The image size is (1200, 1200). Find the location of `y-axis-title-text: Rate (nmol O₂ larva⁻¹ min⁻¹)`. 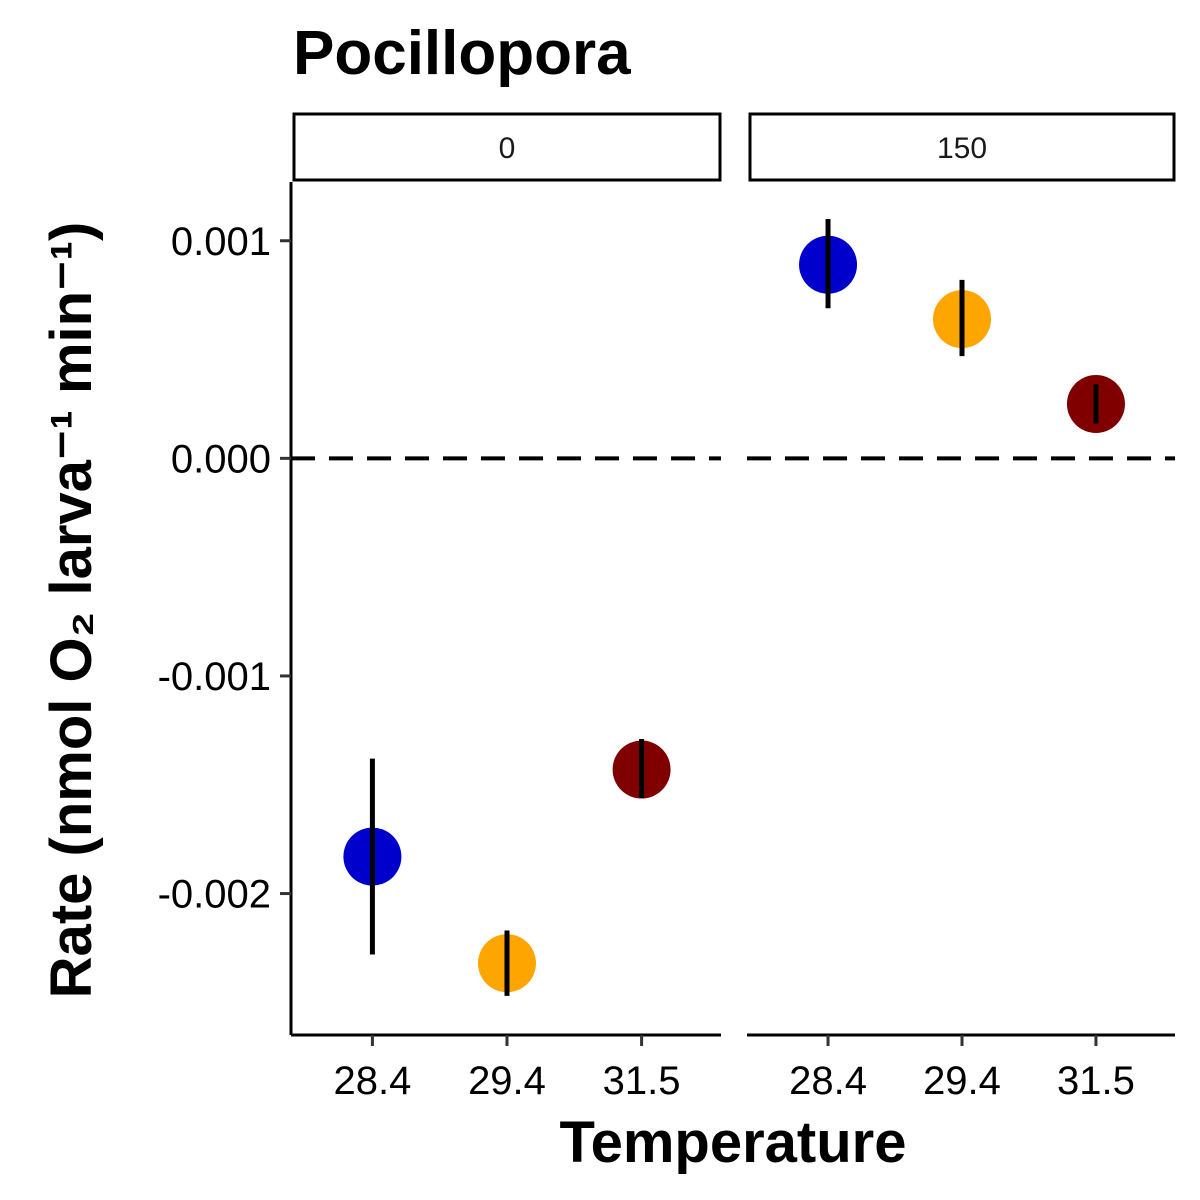

y-axis-title-text: Rate (nmol O₂ larva⁻¹ min⁻¹) is located at coordinates (71, 610).